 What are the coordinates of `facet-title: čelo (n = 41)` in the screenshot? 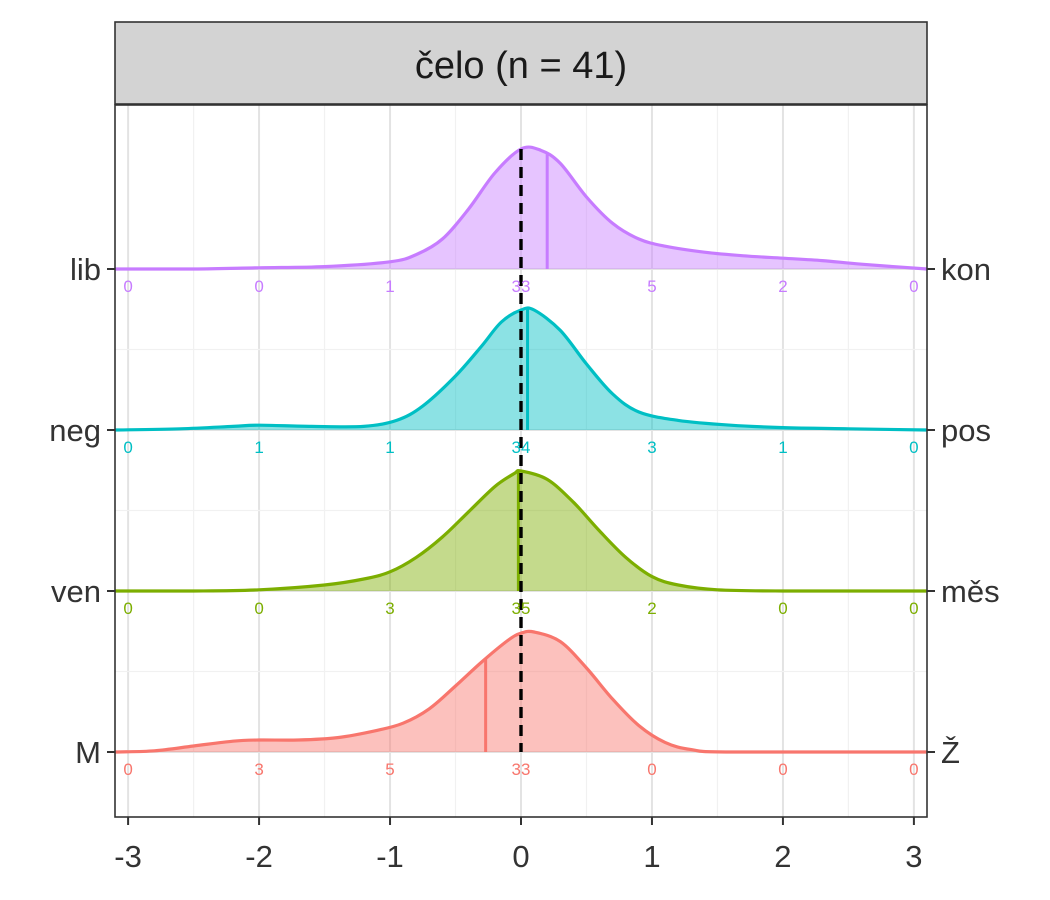 It's located at (521, 66).